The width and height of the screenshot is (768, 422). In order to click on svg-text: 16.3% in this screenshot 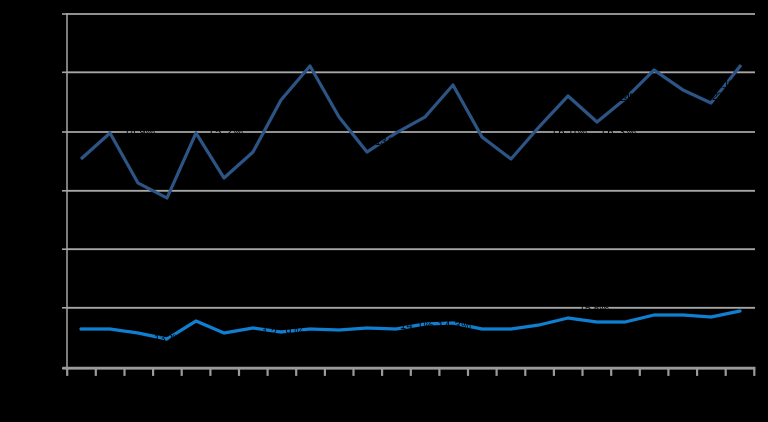, I will do `click(618, 133)`.